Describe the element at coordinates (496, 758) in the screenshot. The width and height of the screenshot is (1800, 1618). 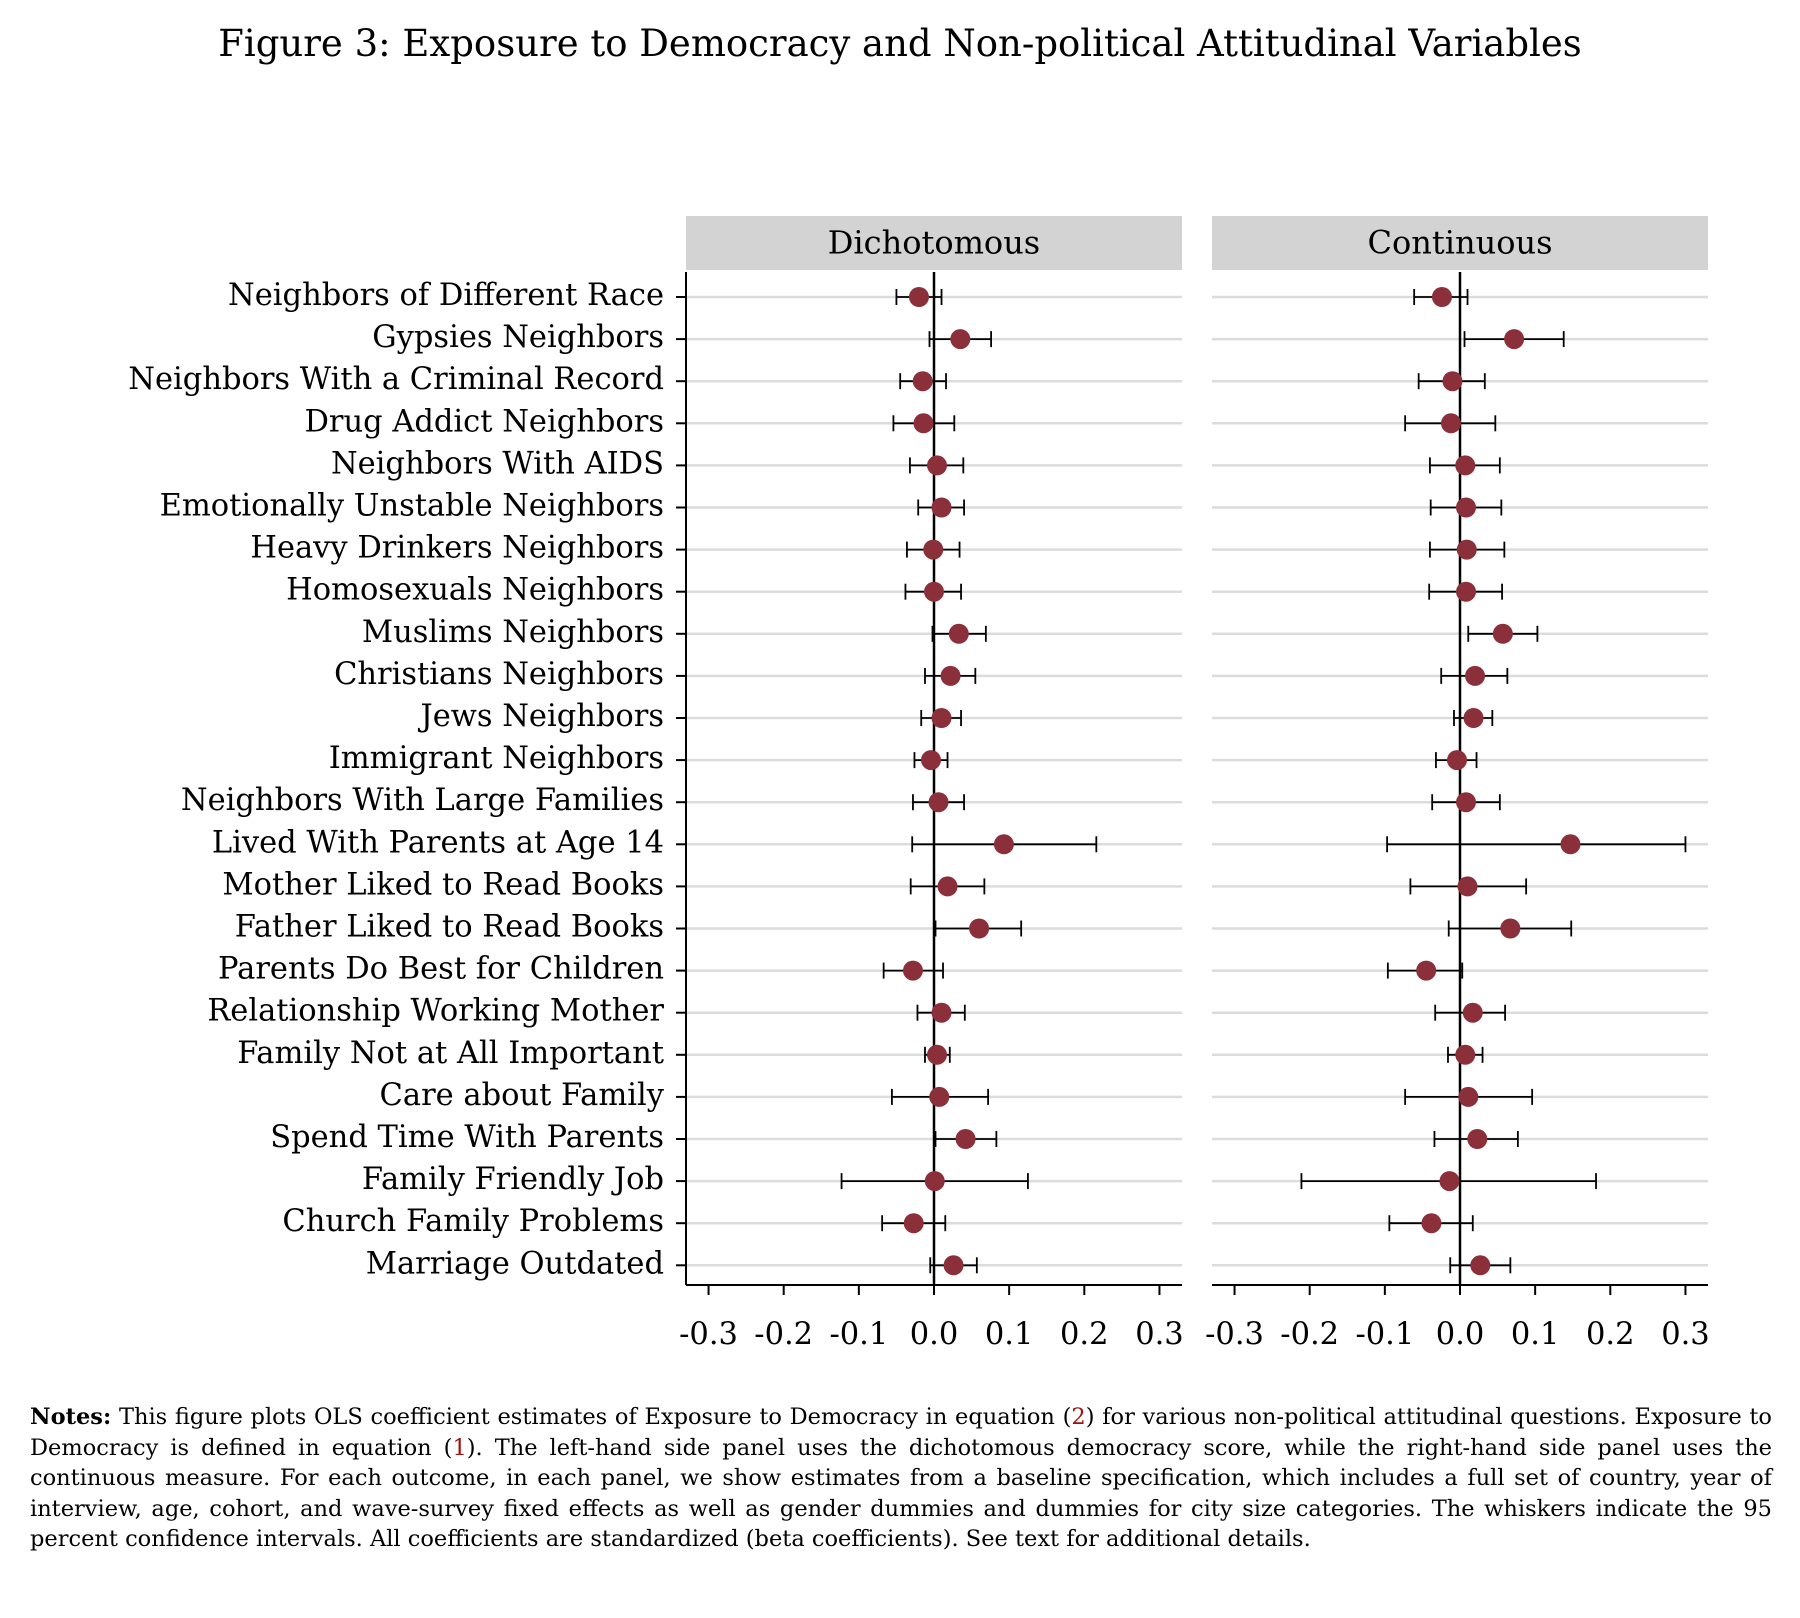
I see `category-label: Immigrant Neighbors` at that location.